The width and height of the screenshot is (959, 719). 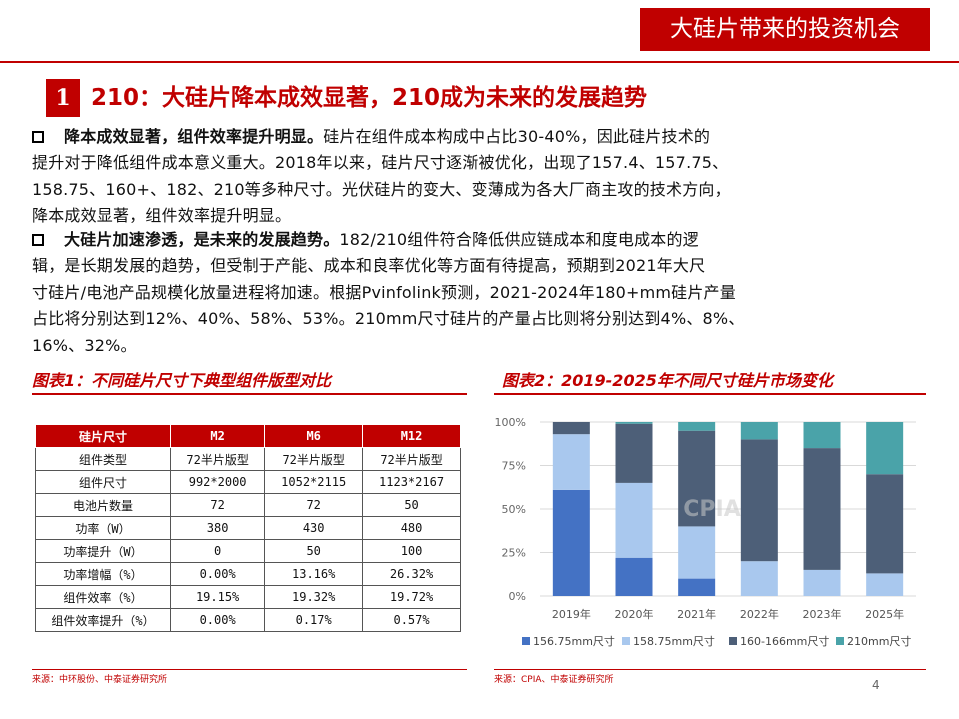 What do you see at coordinates (314, 436) in the screenshot?
I see `table-header-cell: M6` at bounding box center [314, 436].